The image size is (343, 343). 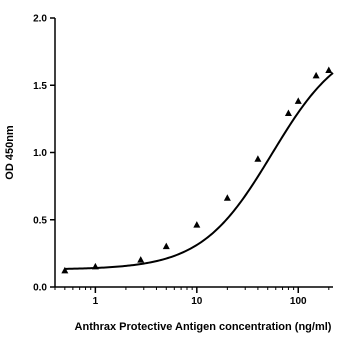 I want to click on y-tick-label: 2.0, so click(x=40, y=19).